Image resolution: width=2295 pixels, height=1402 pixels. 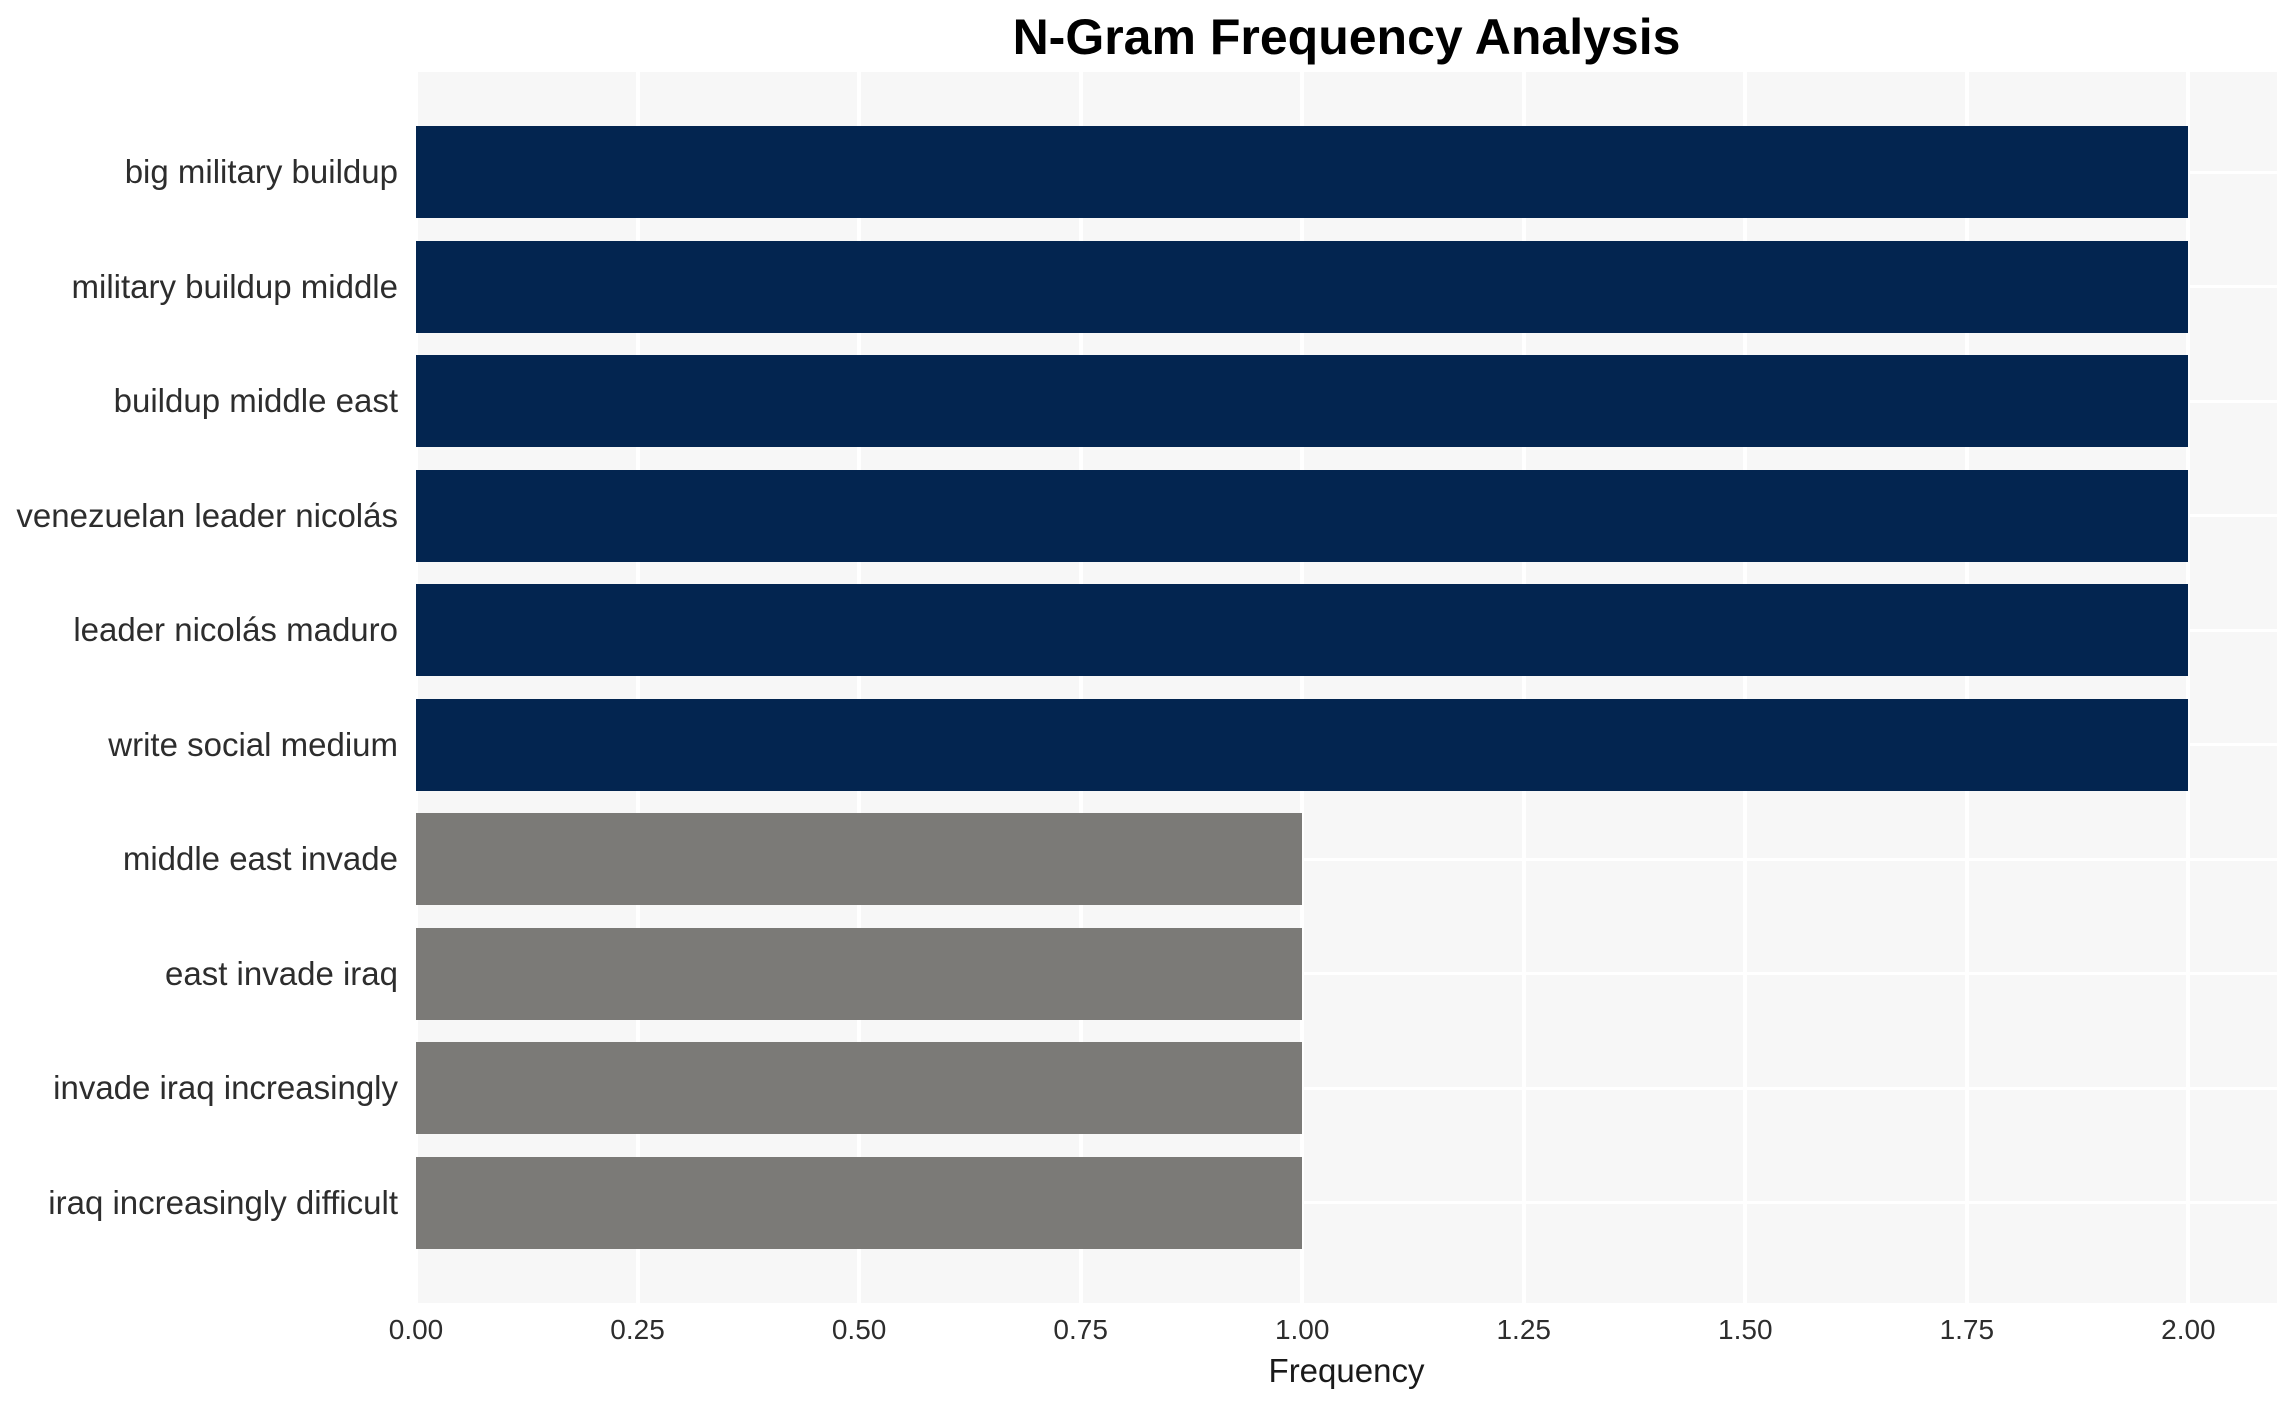 What do you see at coordinates (234, 286) in the screenshot?
I see `y-tick-label: military buildup middle` at bounding box center [234, 286].